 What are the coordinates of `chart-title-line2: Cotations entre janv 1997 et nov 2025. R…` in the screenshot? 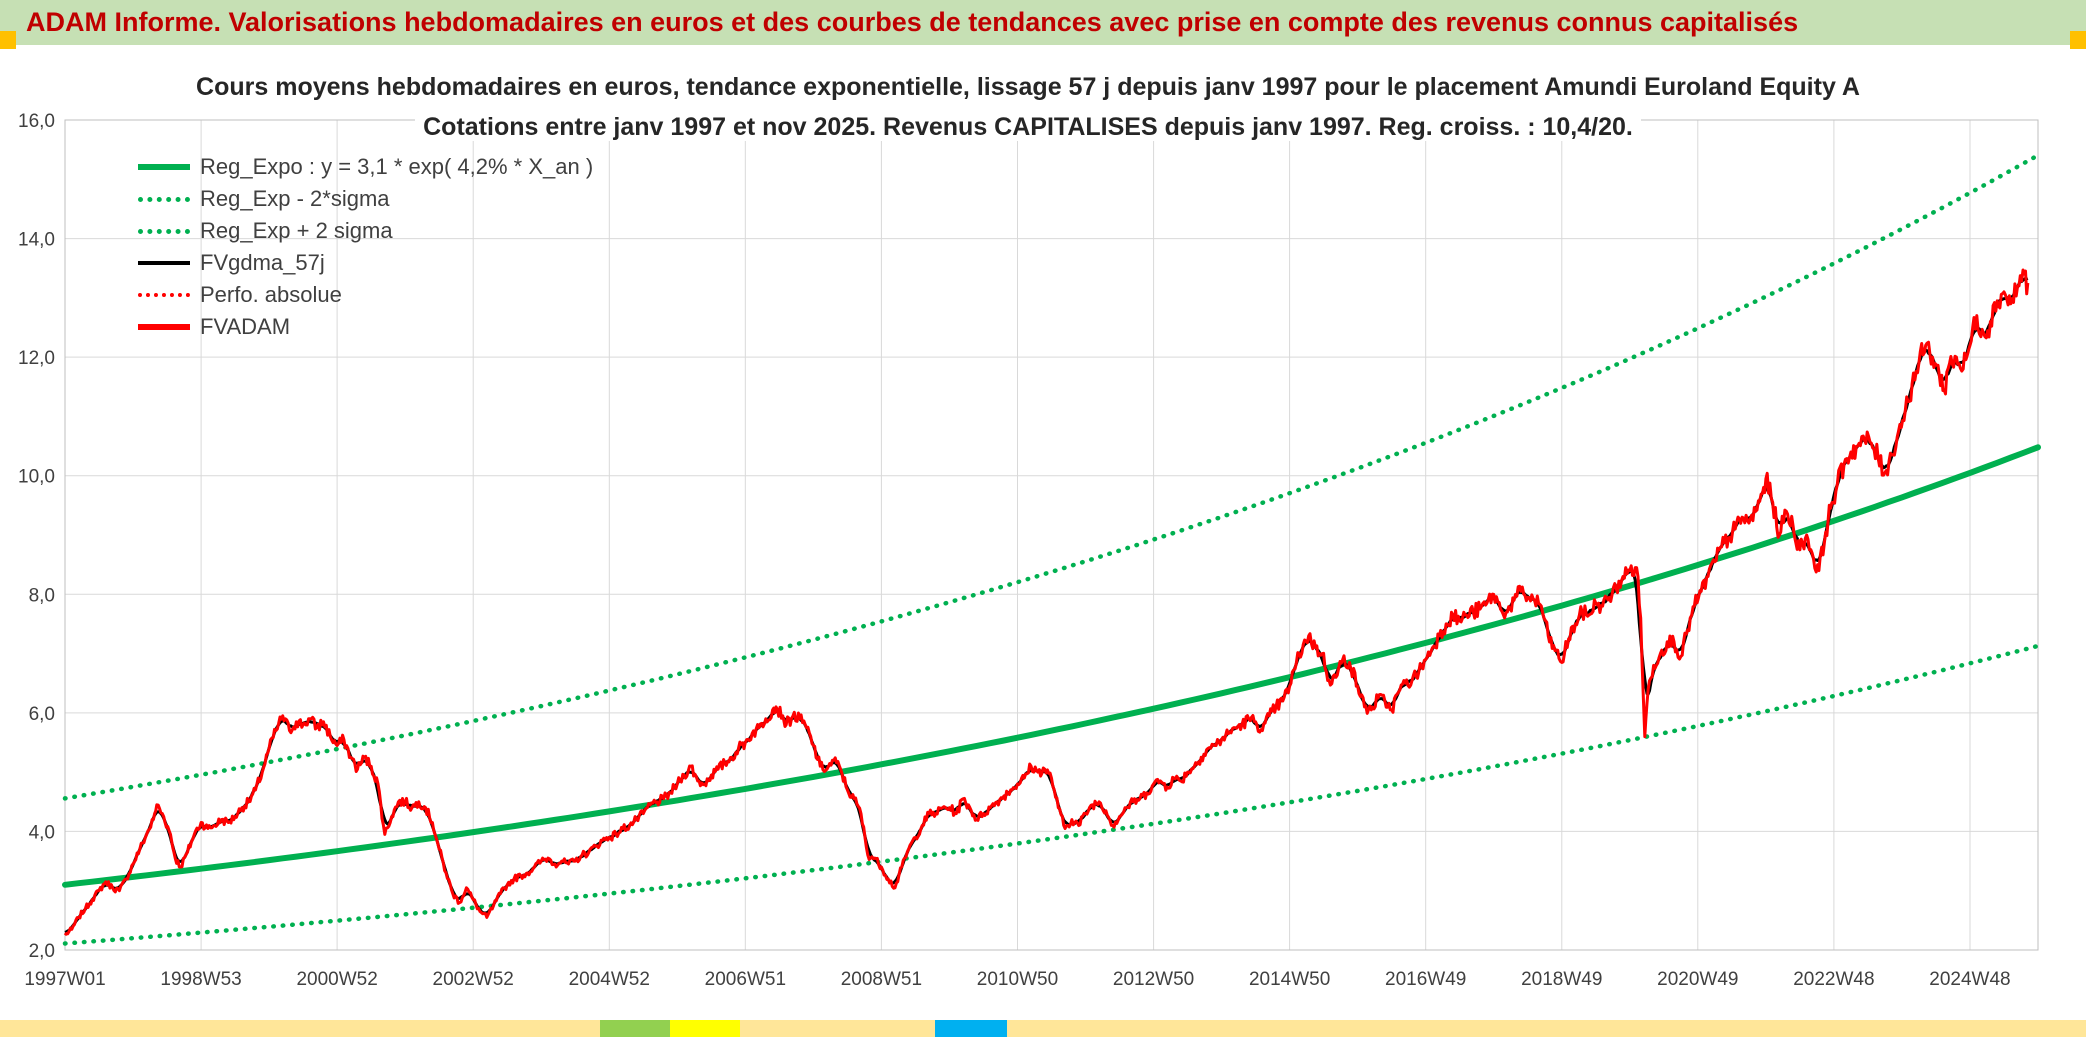 It's located at (1028, 127).